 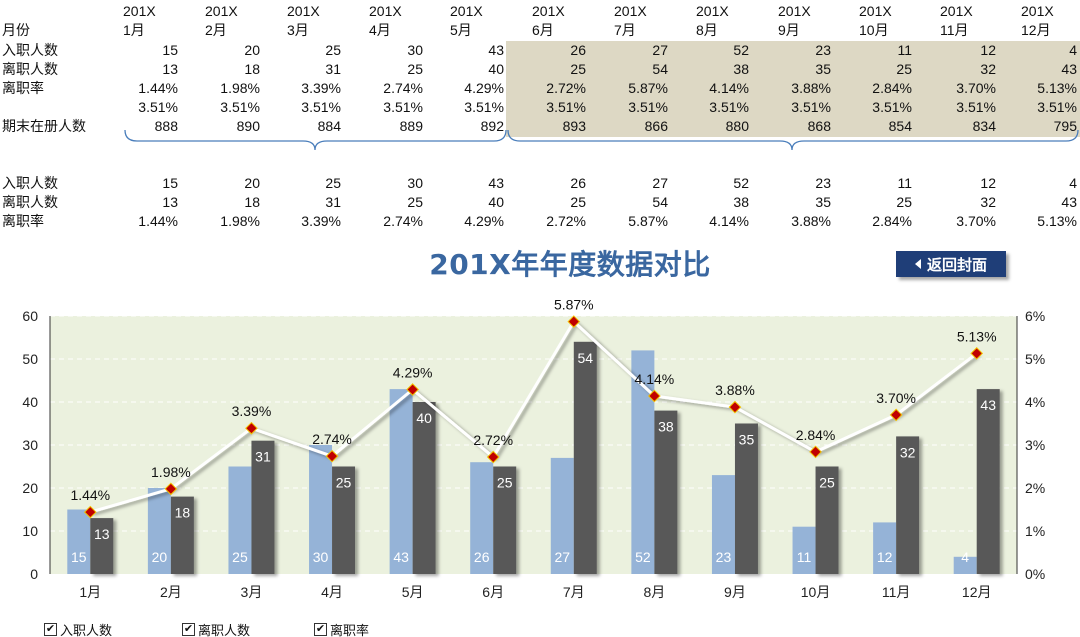 I want to click on table-cell: 890, so click(x=248, y=126).